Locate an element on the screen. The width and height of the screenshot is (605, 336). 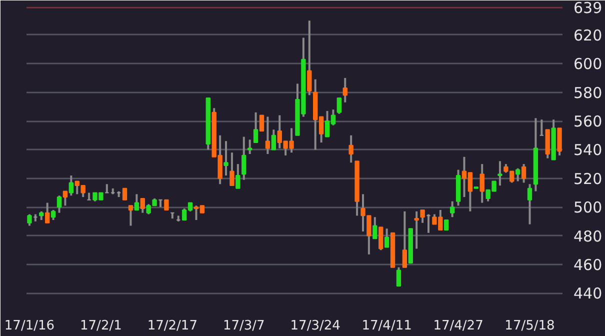
x-tick-label: 17/4/27 is located at coordinates (458, 326).